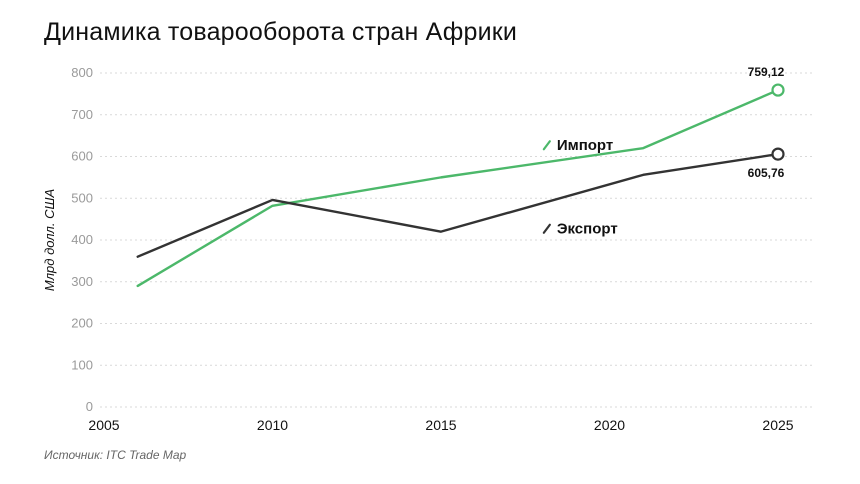 Image resolution: width=860 pixels, height=484 pixels. I want to click on y-axis-ticks: 0 100 200 300 400 500 600 700 800, so click(82, 239).